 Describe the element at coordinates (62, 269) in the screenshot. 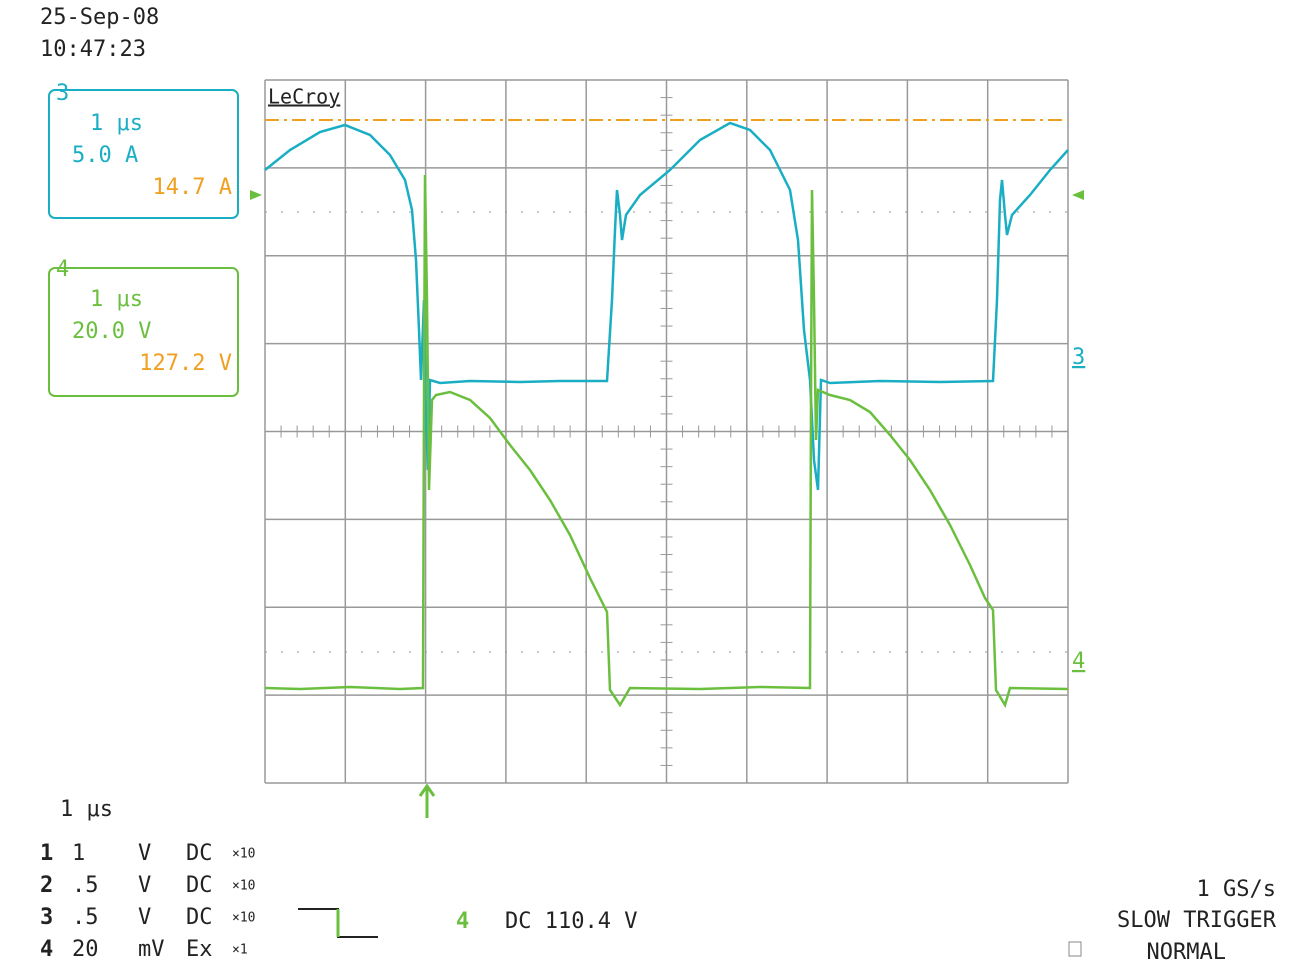

I see `channel-id: 4` at that location.